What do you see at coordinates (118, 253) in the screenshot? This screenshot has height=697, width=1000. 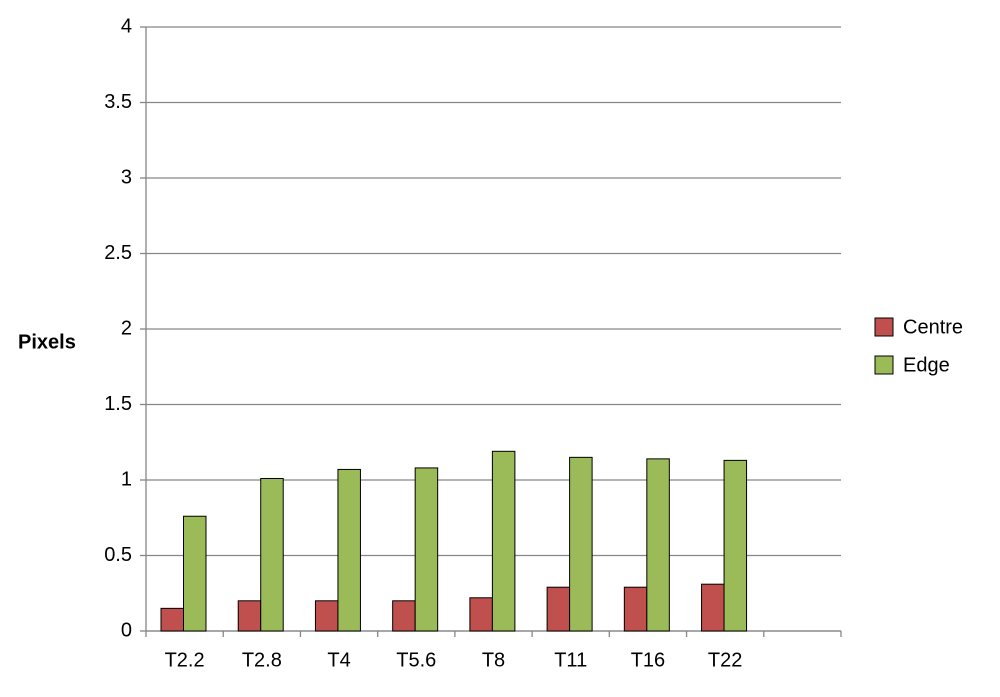 I see `y-tick-label: 2.5` at bounding box center [118, 253].